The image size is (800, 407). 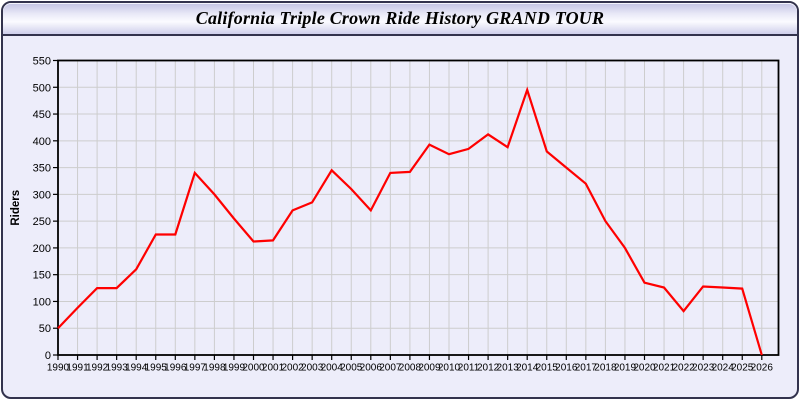 What do you see at coordinates (644, 368) in the screenshot?
I see `x-tick-label: 2020` at bounding box center [644, 368].